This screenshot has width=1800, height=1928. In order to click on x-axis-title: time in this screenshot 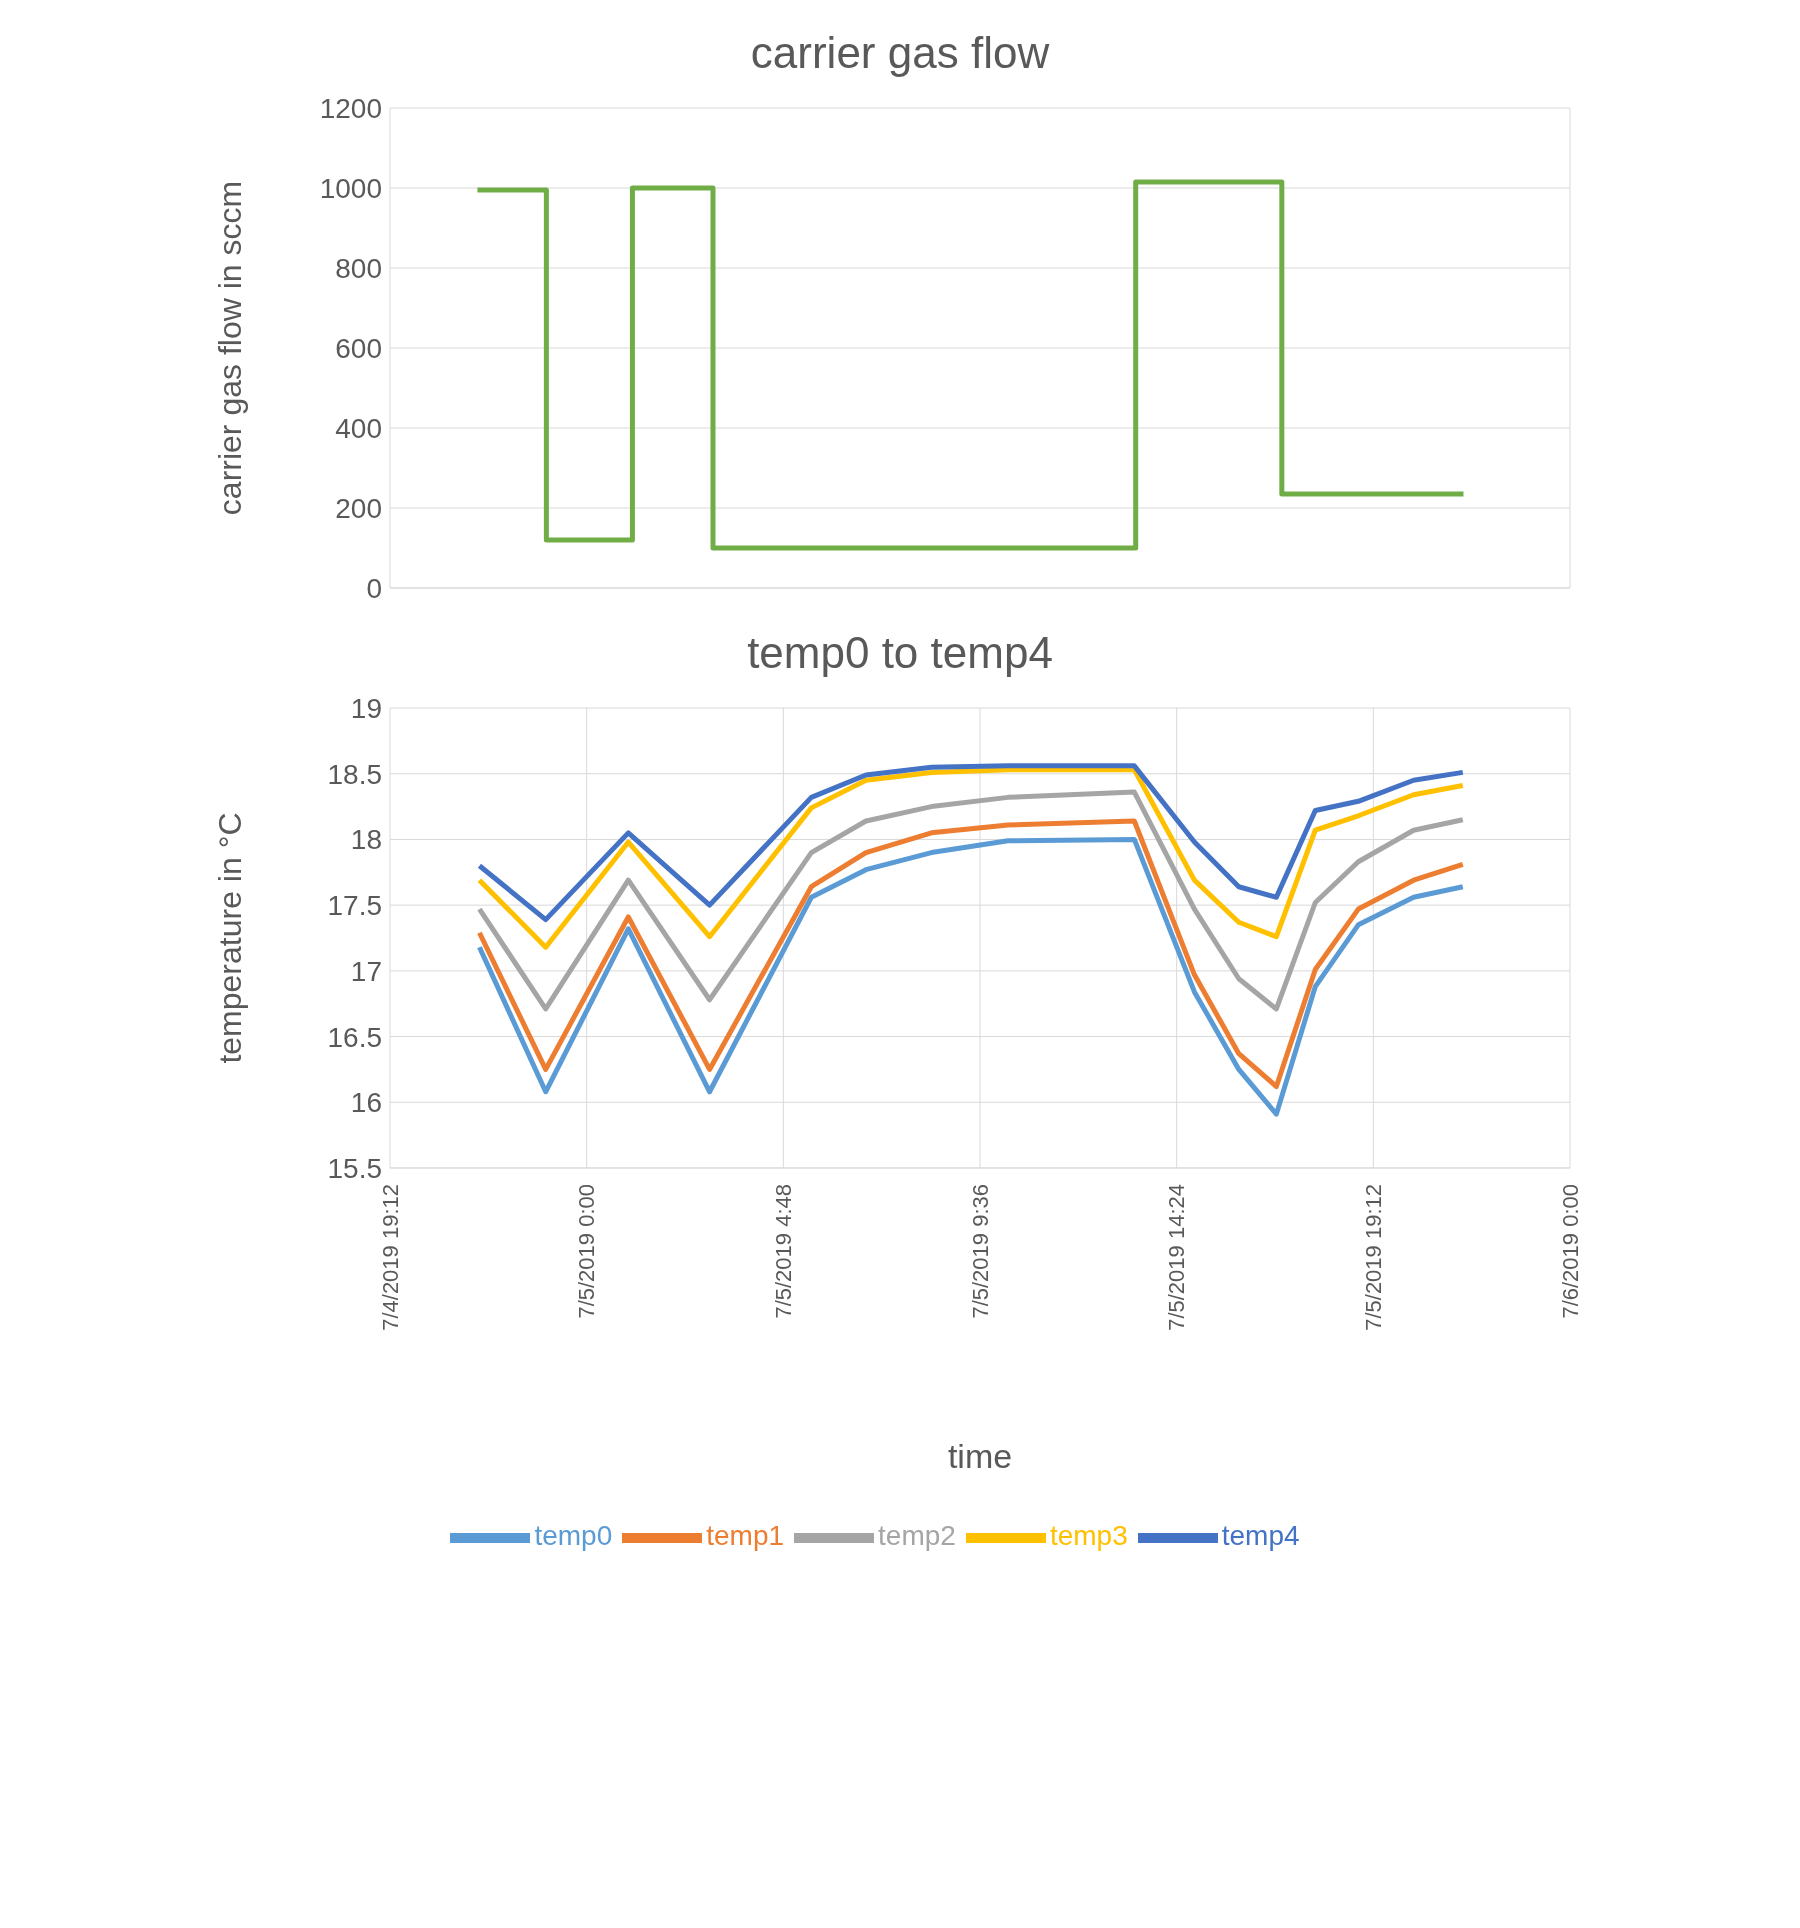, I will do `click(980, 1456)`.